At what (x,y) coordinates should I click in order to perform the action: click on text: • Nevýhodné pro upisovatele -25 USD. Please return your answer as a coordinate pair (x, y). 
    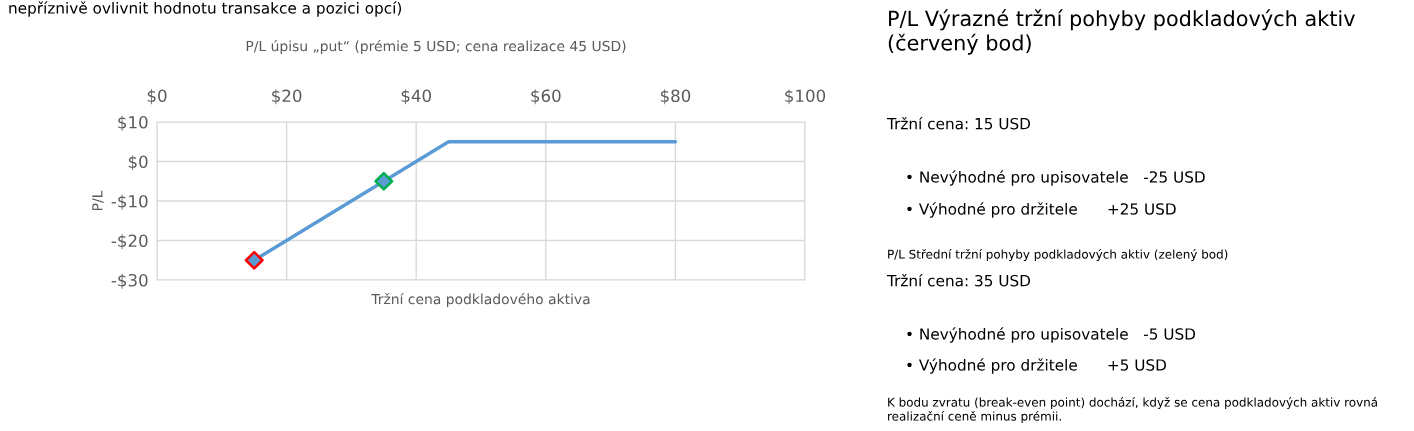
    Looking at the image, I should click on (1056, 178).